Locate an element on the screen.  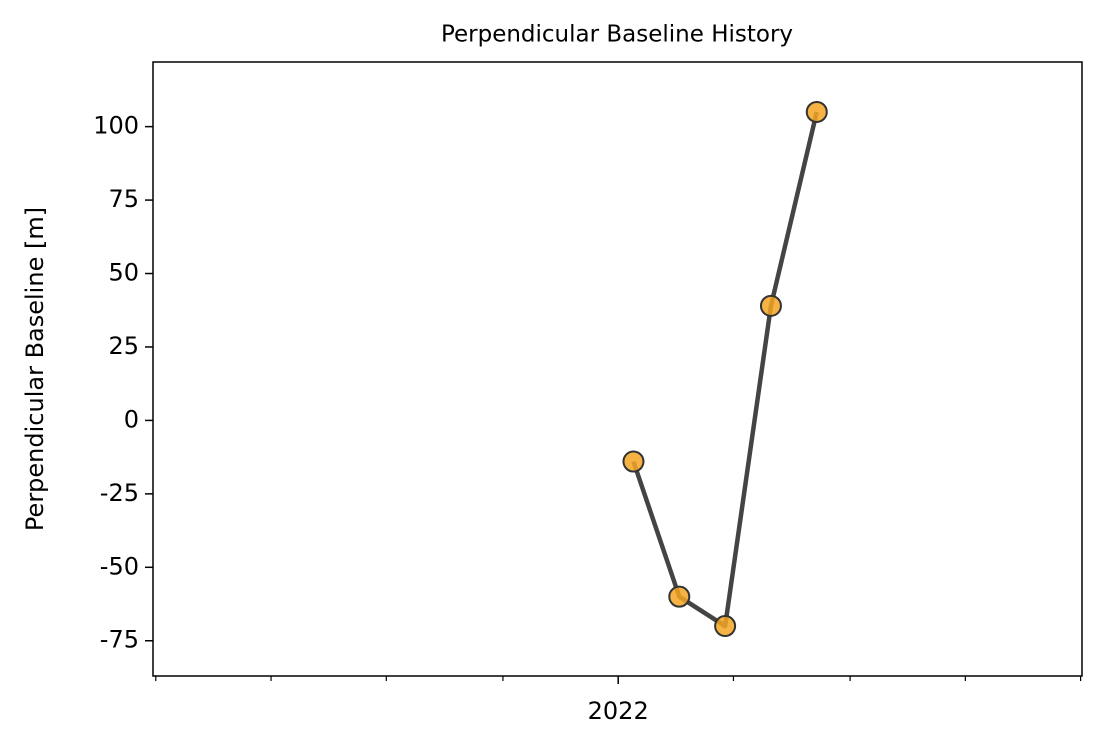
y-tick-label: 50 is located at coordinates (123, 273).